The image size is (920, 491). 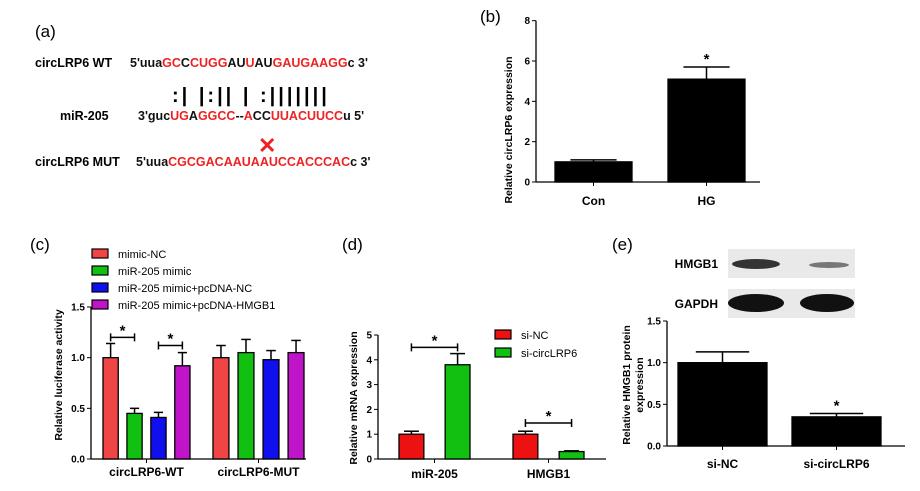 What do you see at coordinates (196, 306) in the screenshot?
I see `legend-label: miR-205 mimic+pcDNA-HMGB1` at bounding box center [196, 306].